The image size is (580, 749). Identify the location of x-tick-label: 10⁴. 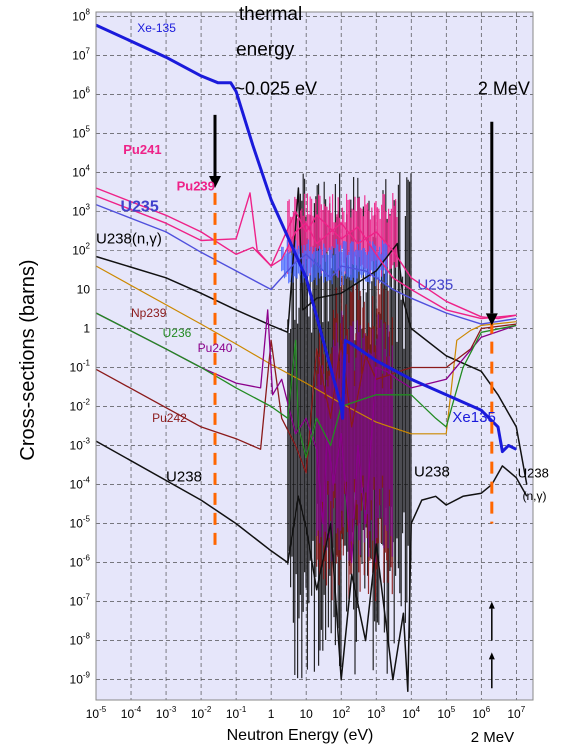
(411, 713).